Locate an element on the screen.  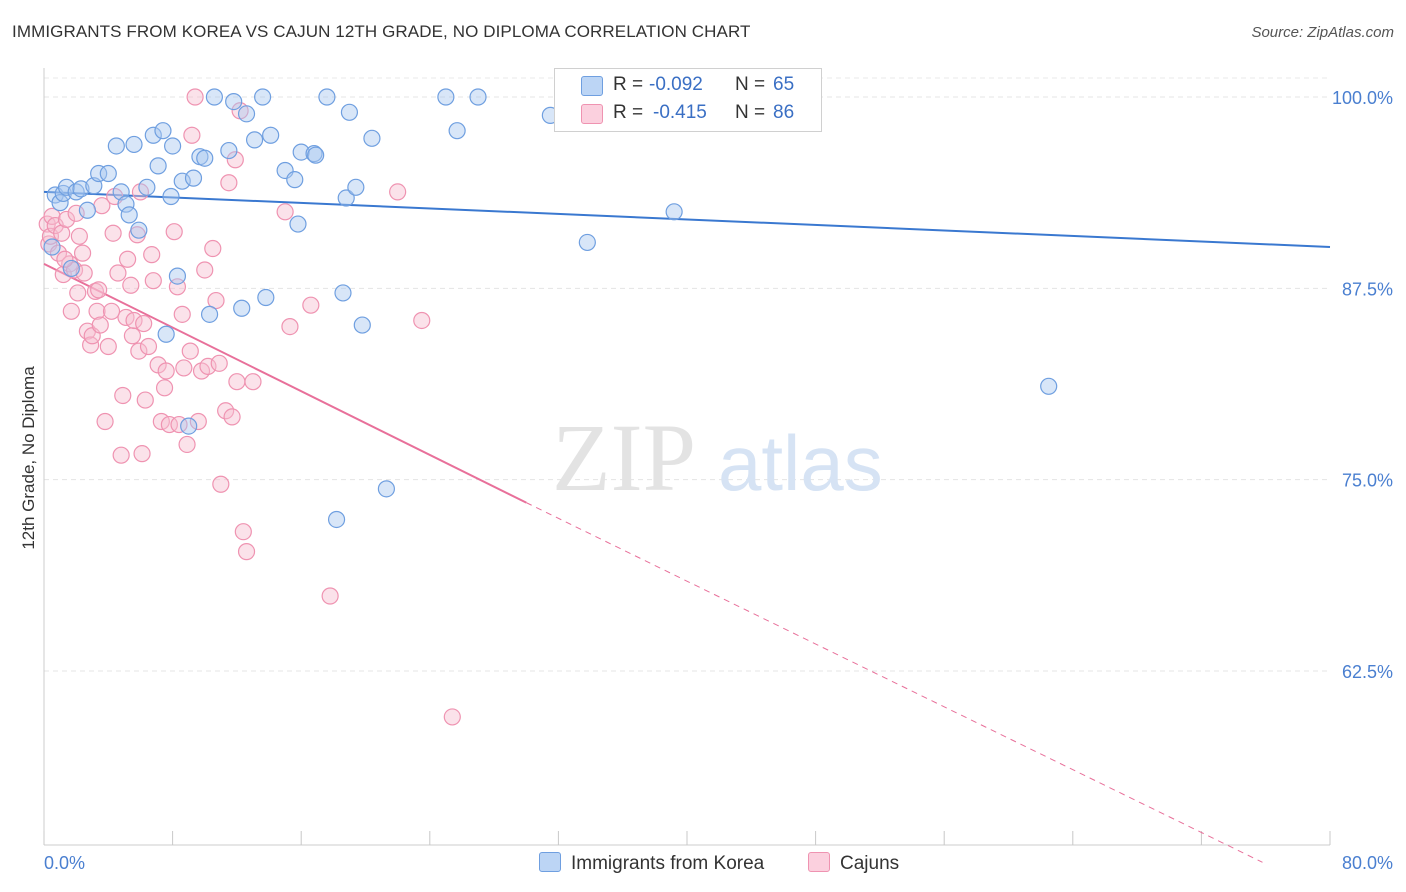
watermark-zip: ZIP is located at coordinates (624, 457).